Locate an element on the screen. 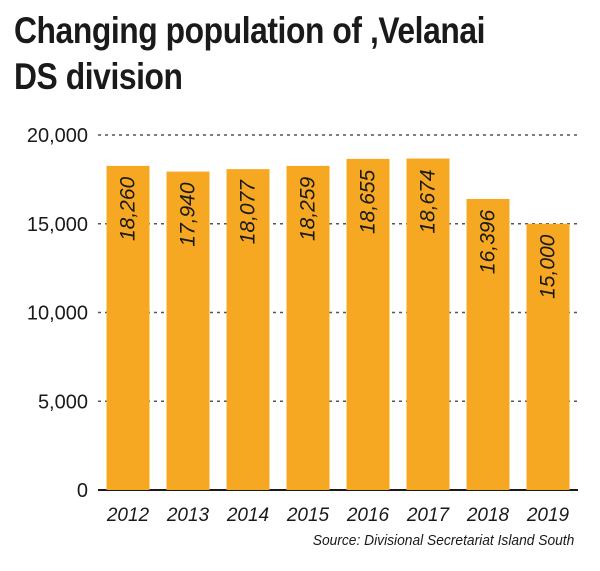  y-tick-label: 15,000 is located at coordinates (57, 225).